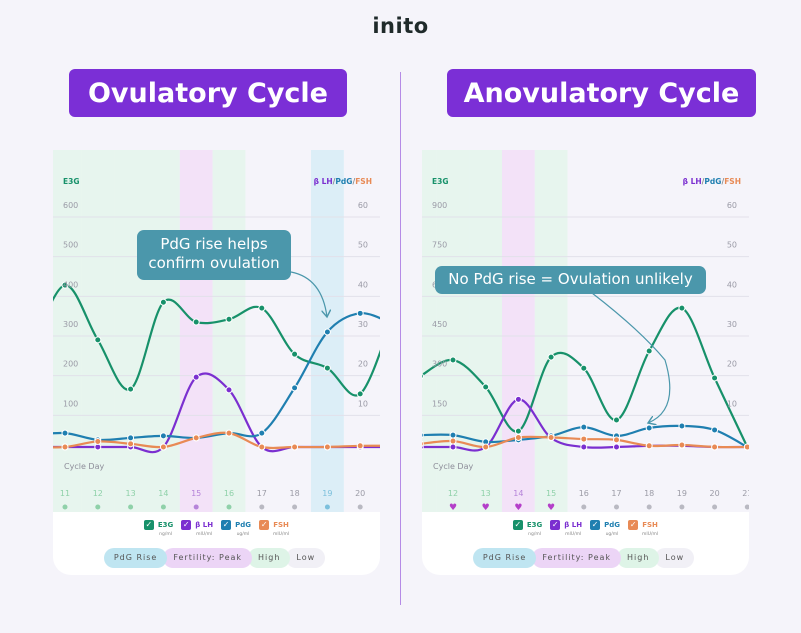 Image resolution: width=801 pixels, height=633 pixels. I want to click on left-tick-label: 300, so click(439, 364).